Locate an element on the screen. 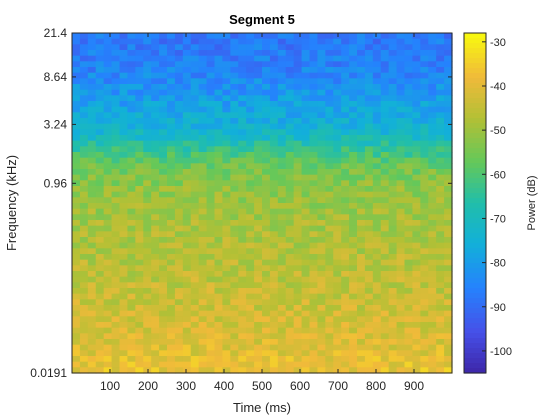  x-tick-label: 600 is located at coordinates (300, 386).